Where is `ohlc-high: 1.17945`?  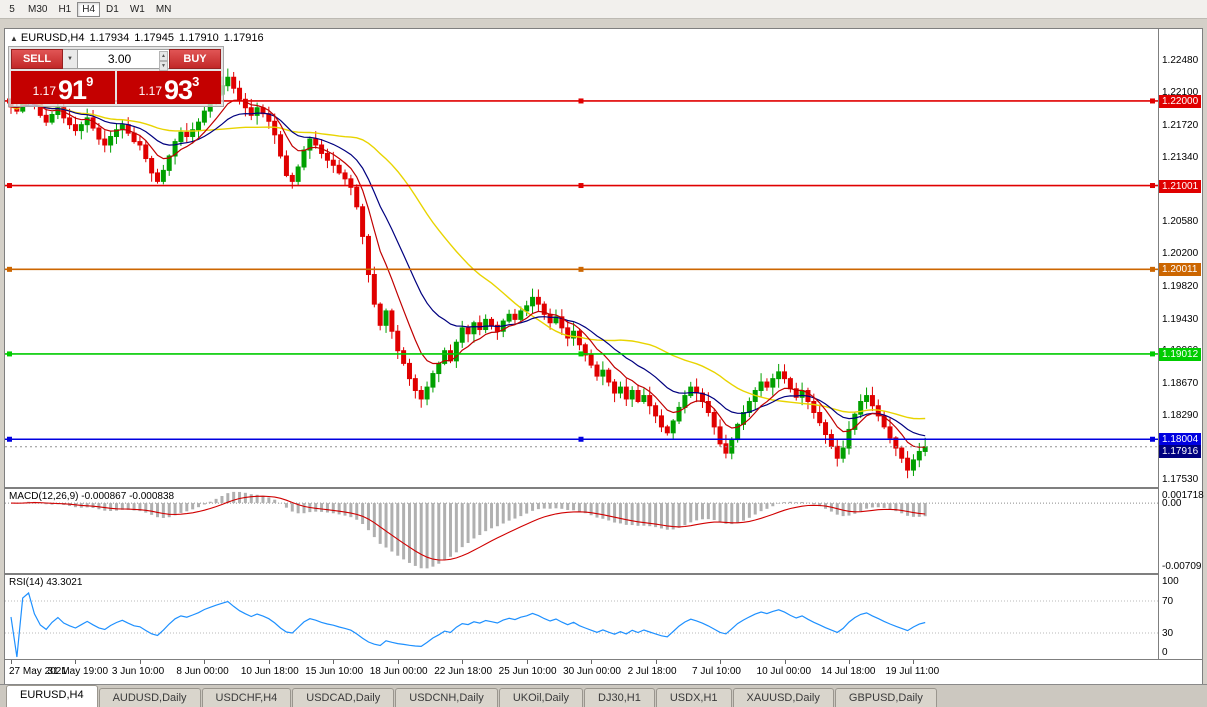
ohlc-high: 1.17945 is located at coordinates (154, 38).